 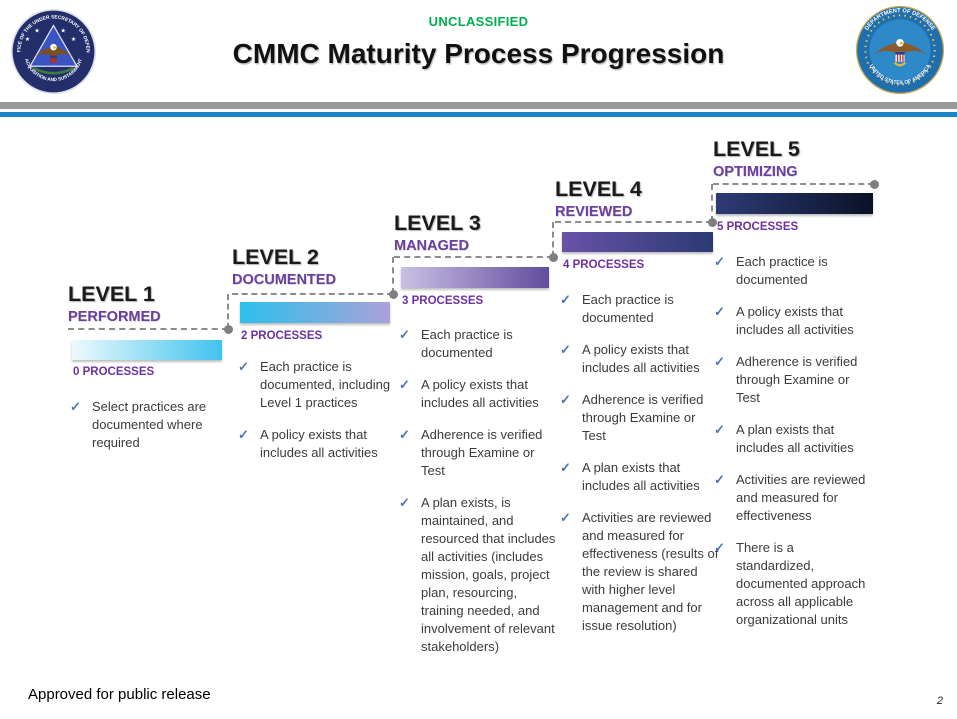 What do you see at coordinates (312, 294) in the screenshot?
I see `connector-segment-h2` at bounding box center [312, 294].